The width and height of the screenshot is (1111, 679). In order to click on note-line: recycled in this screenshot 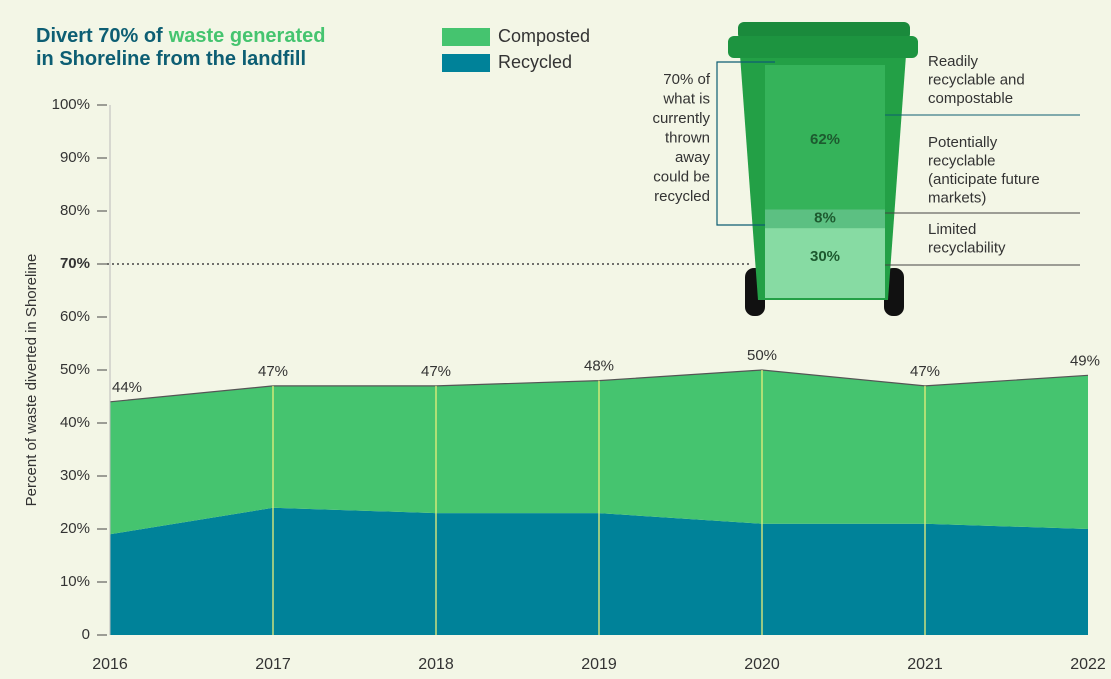, I will do `click(682, 196)`.